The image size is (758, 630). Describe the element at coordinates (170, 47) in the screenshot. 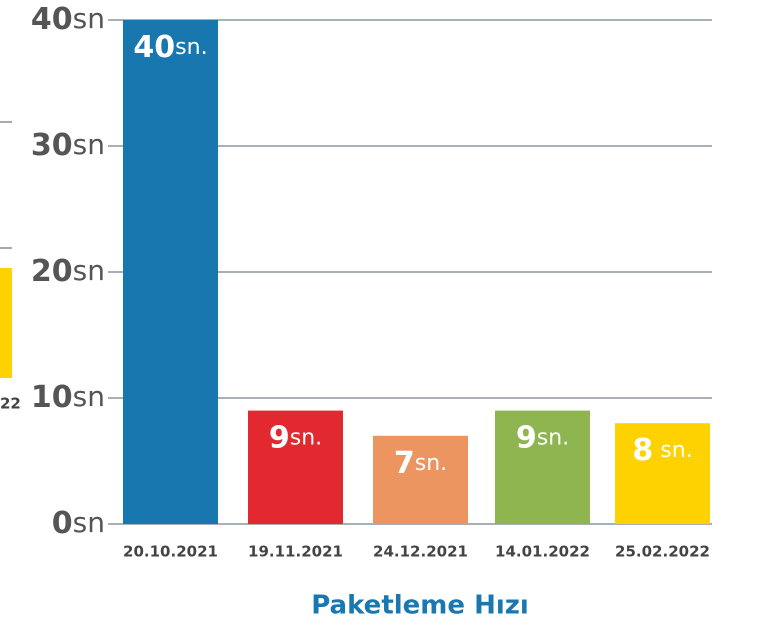

I see `value-label: 40sn.` at that location.